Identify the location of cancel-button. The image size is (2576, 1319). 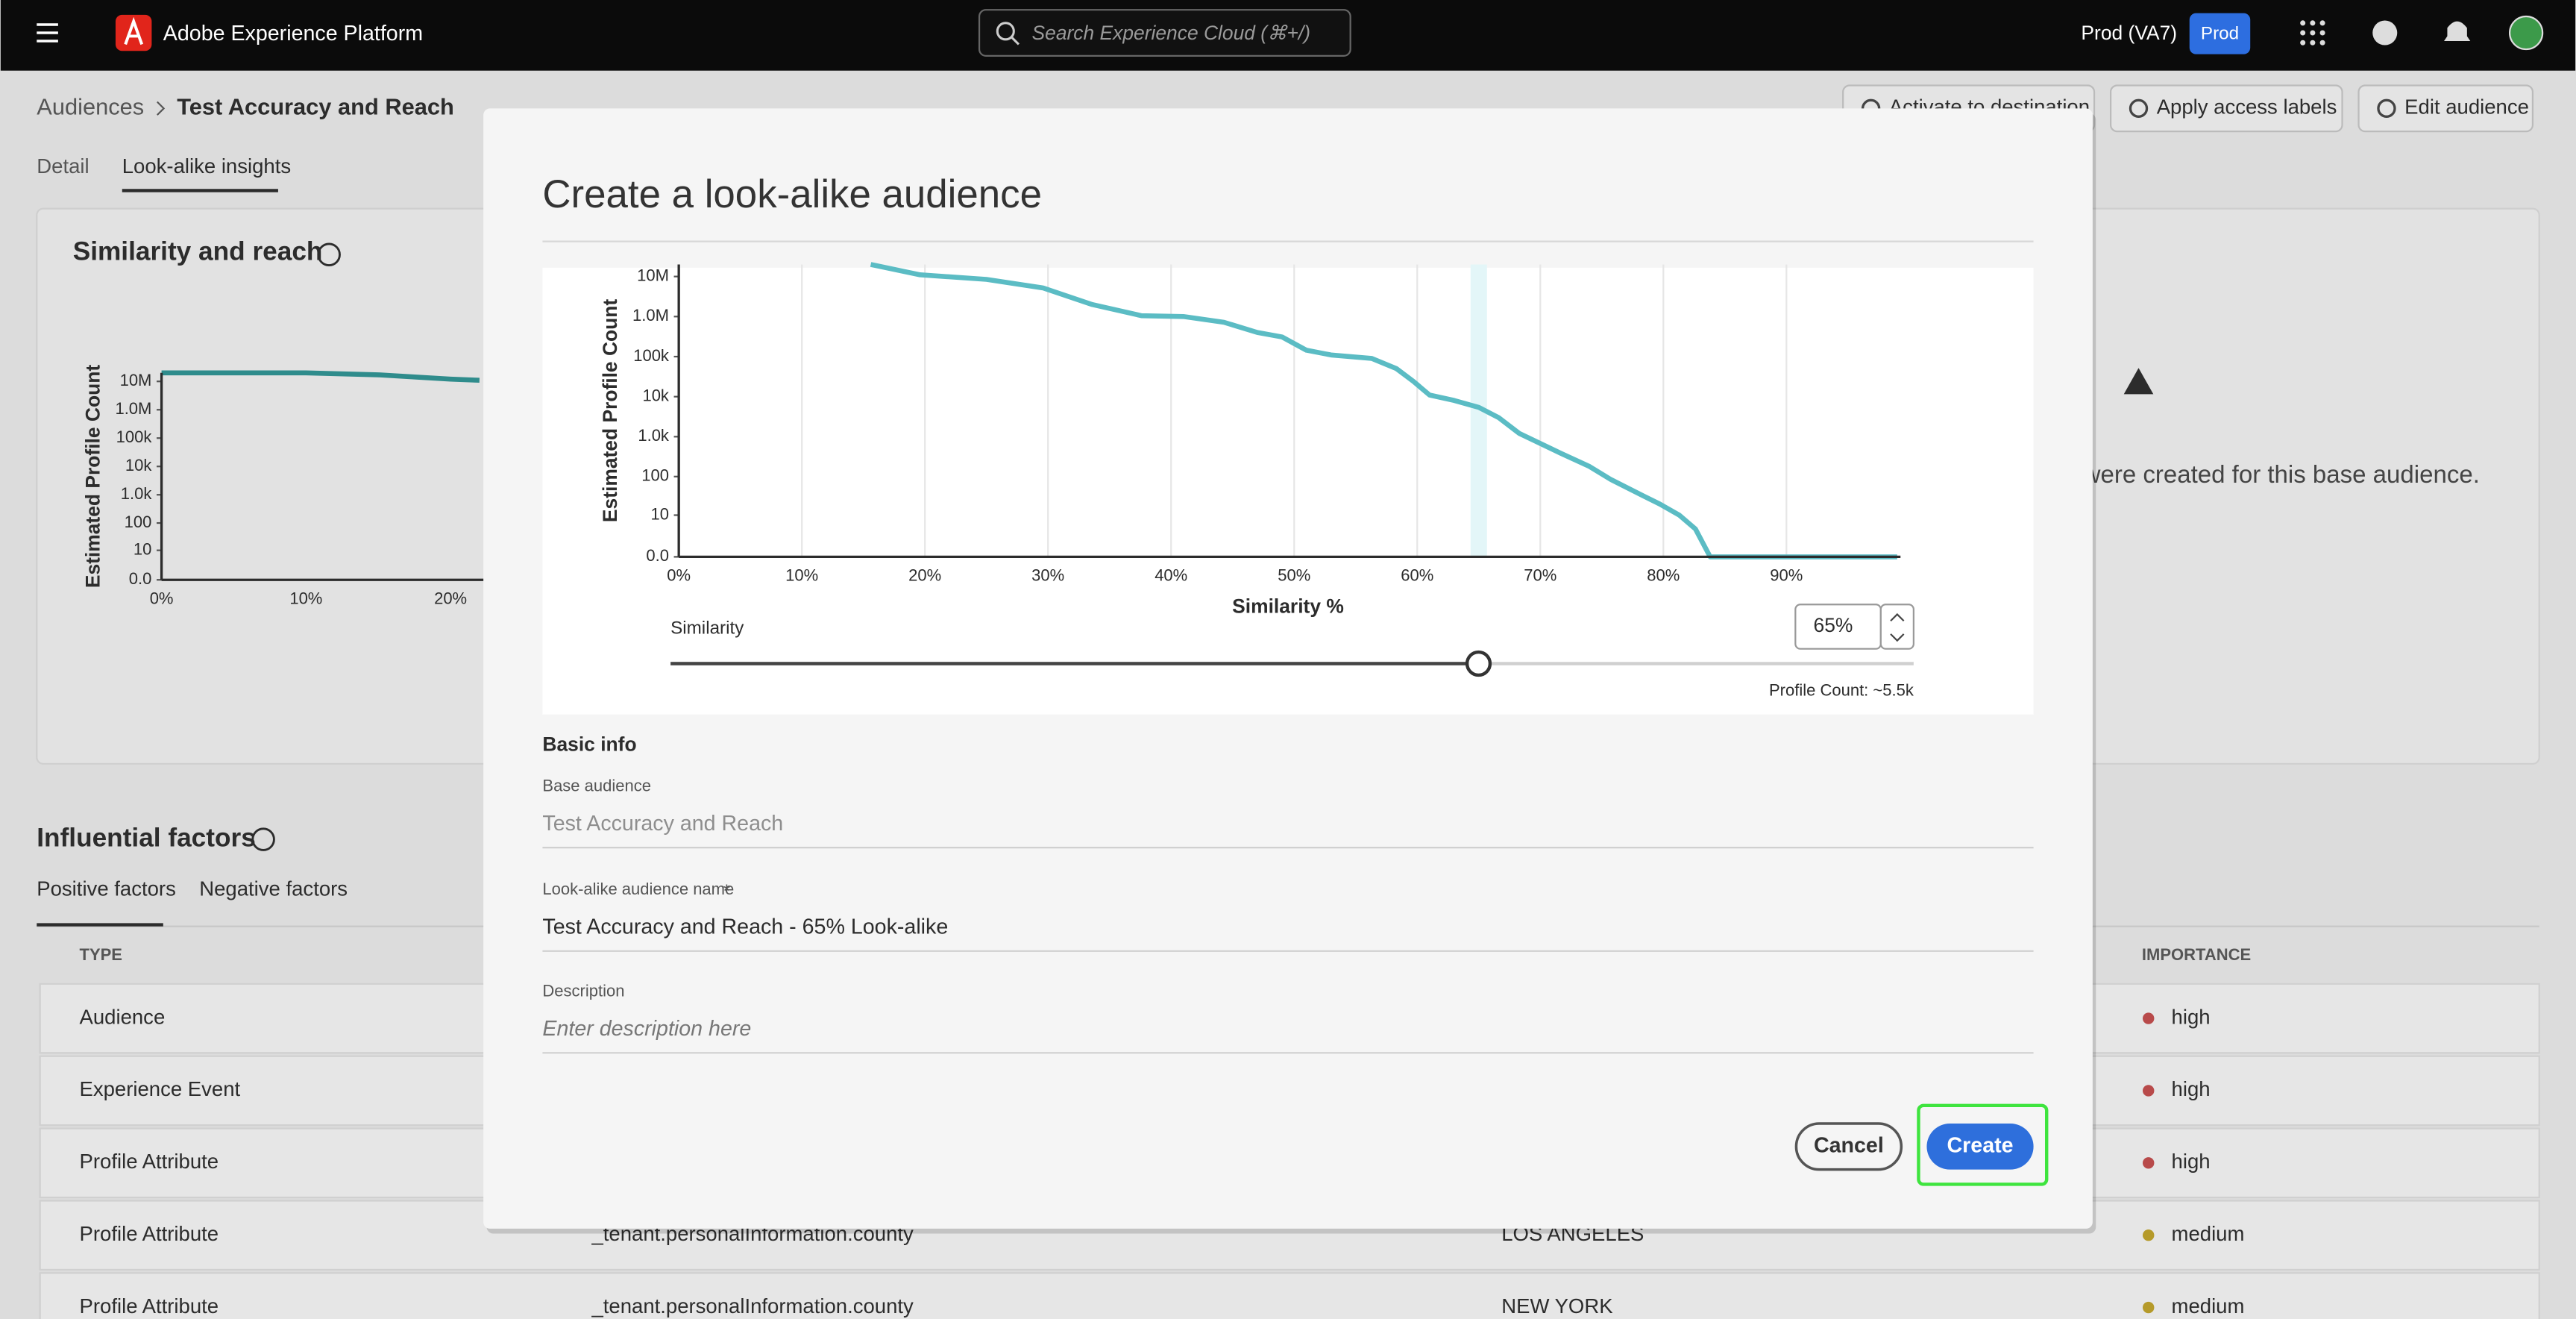
(1849, 1146).